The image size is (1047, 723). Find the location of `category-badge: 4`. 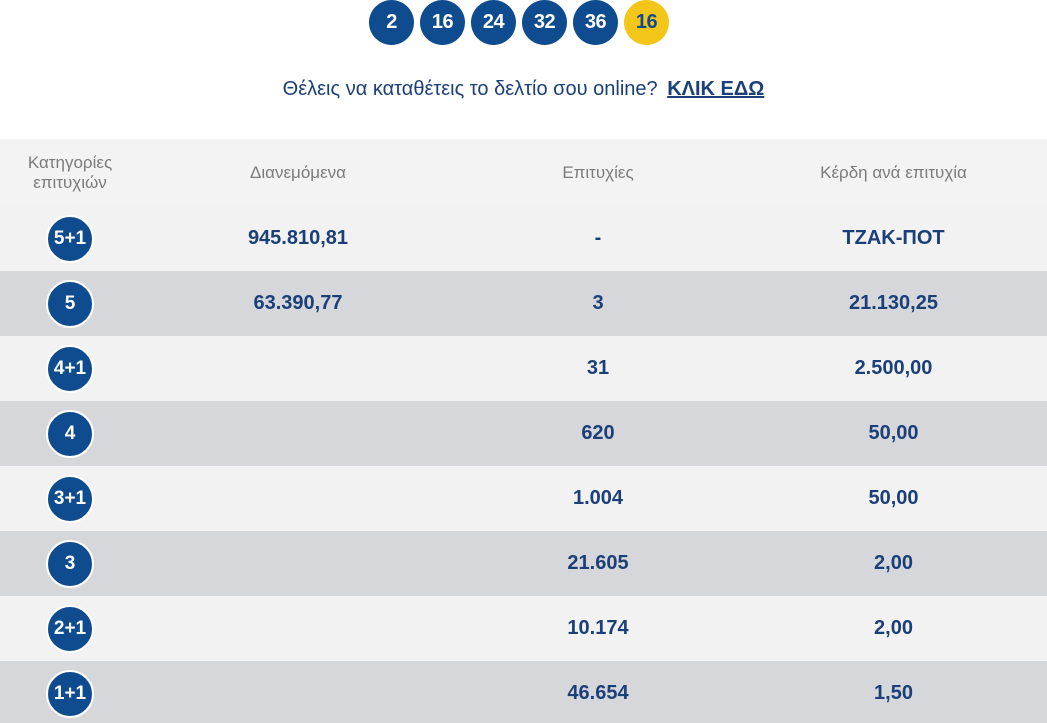

category-badge: 4 is located at coordinates (70, 433).